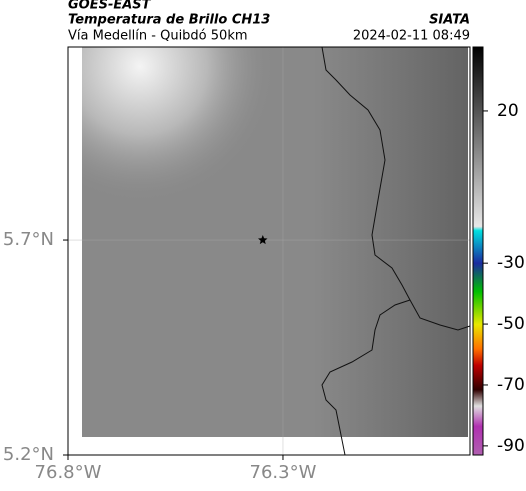 The width and height of the screenshot is (526, 491). I want to click on subtitle: Temperatura de Brillo CH13, so click(169, 20).